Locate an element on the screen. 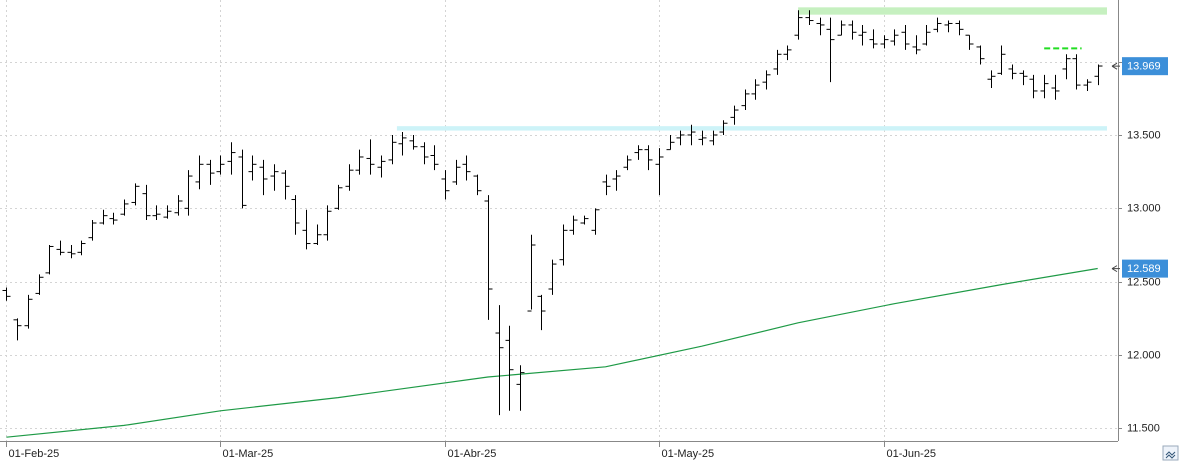 Image resolution: width=1192 pixels, height=464 pixels. x-tick-label: 01-Jun-25 is located at coordinates (912, 454).